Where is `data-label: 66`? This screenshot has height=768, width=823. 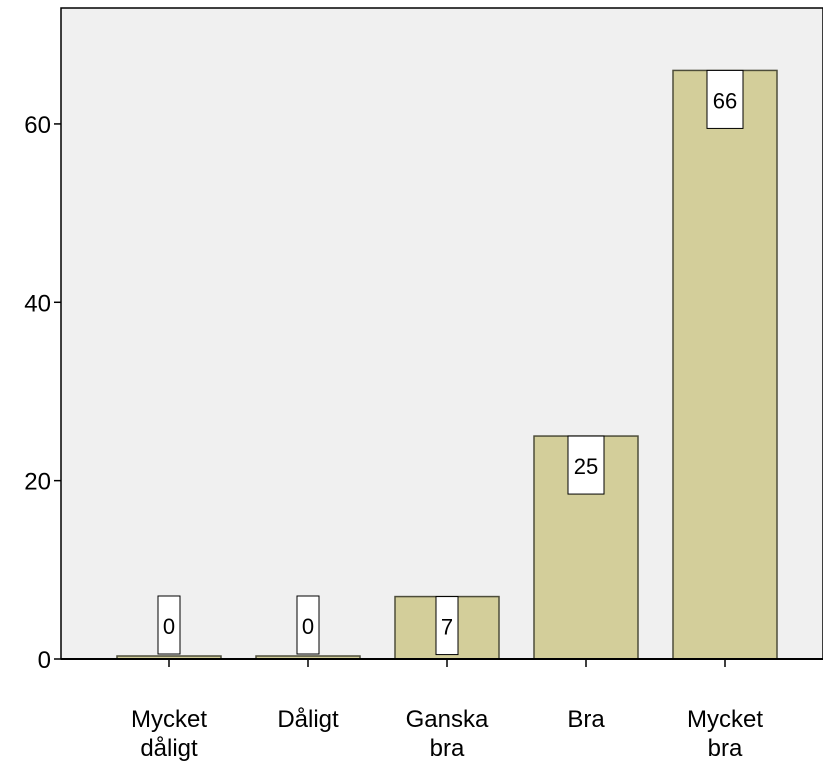
data-label: 66 is located at coordinates (725, 100).